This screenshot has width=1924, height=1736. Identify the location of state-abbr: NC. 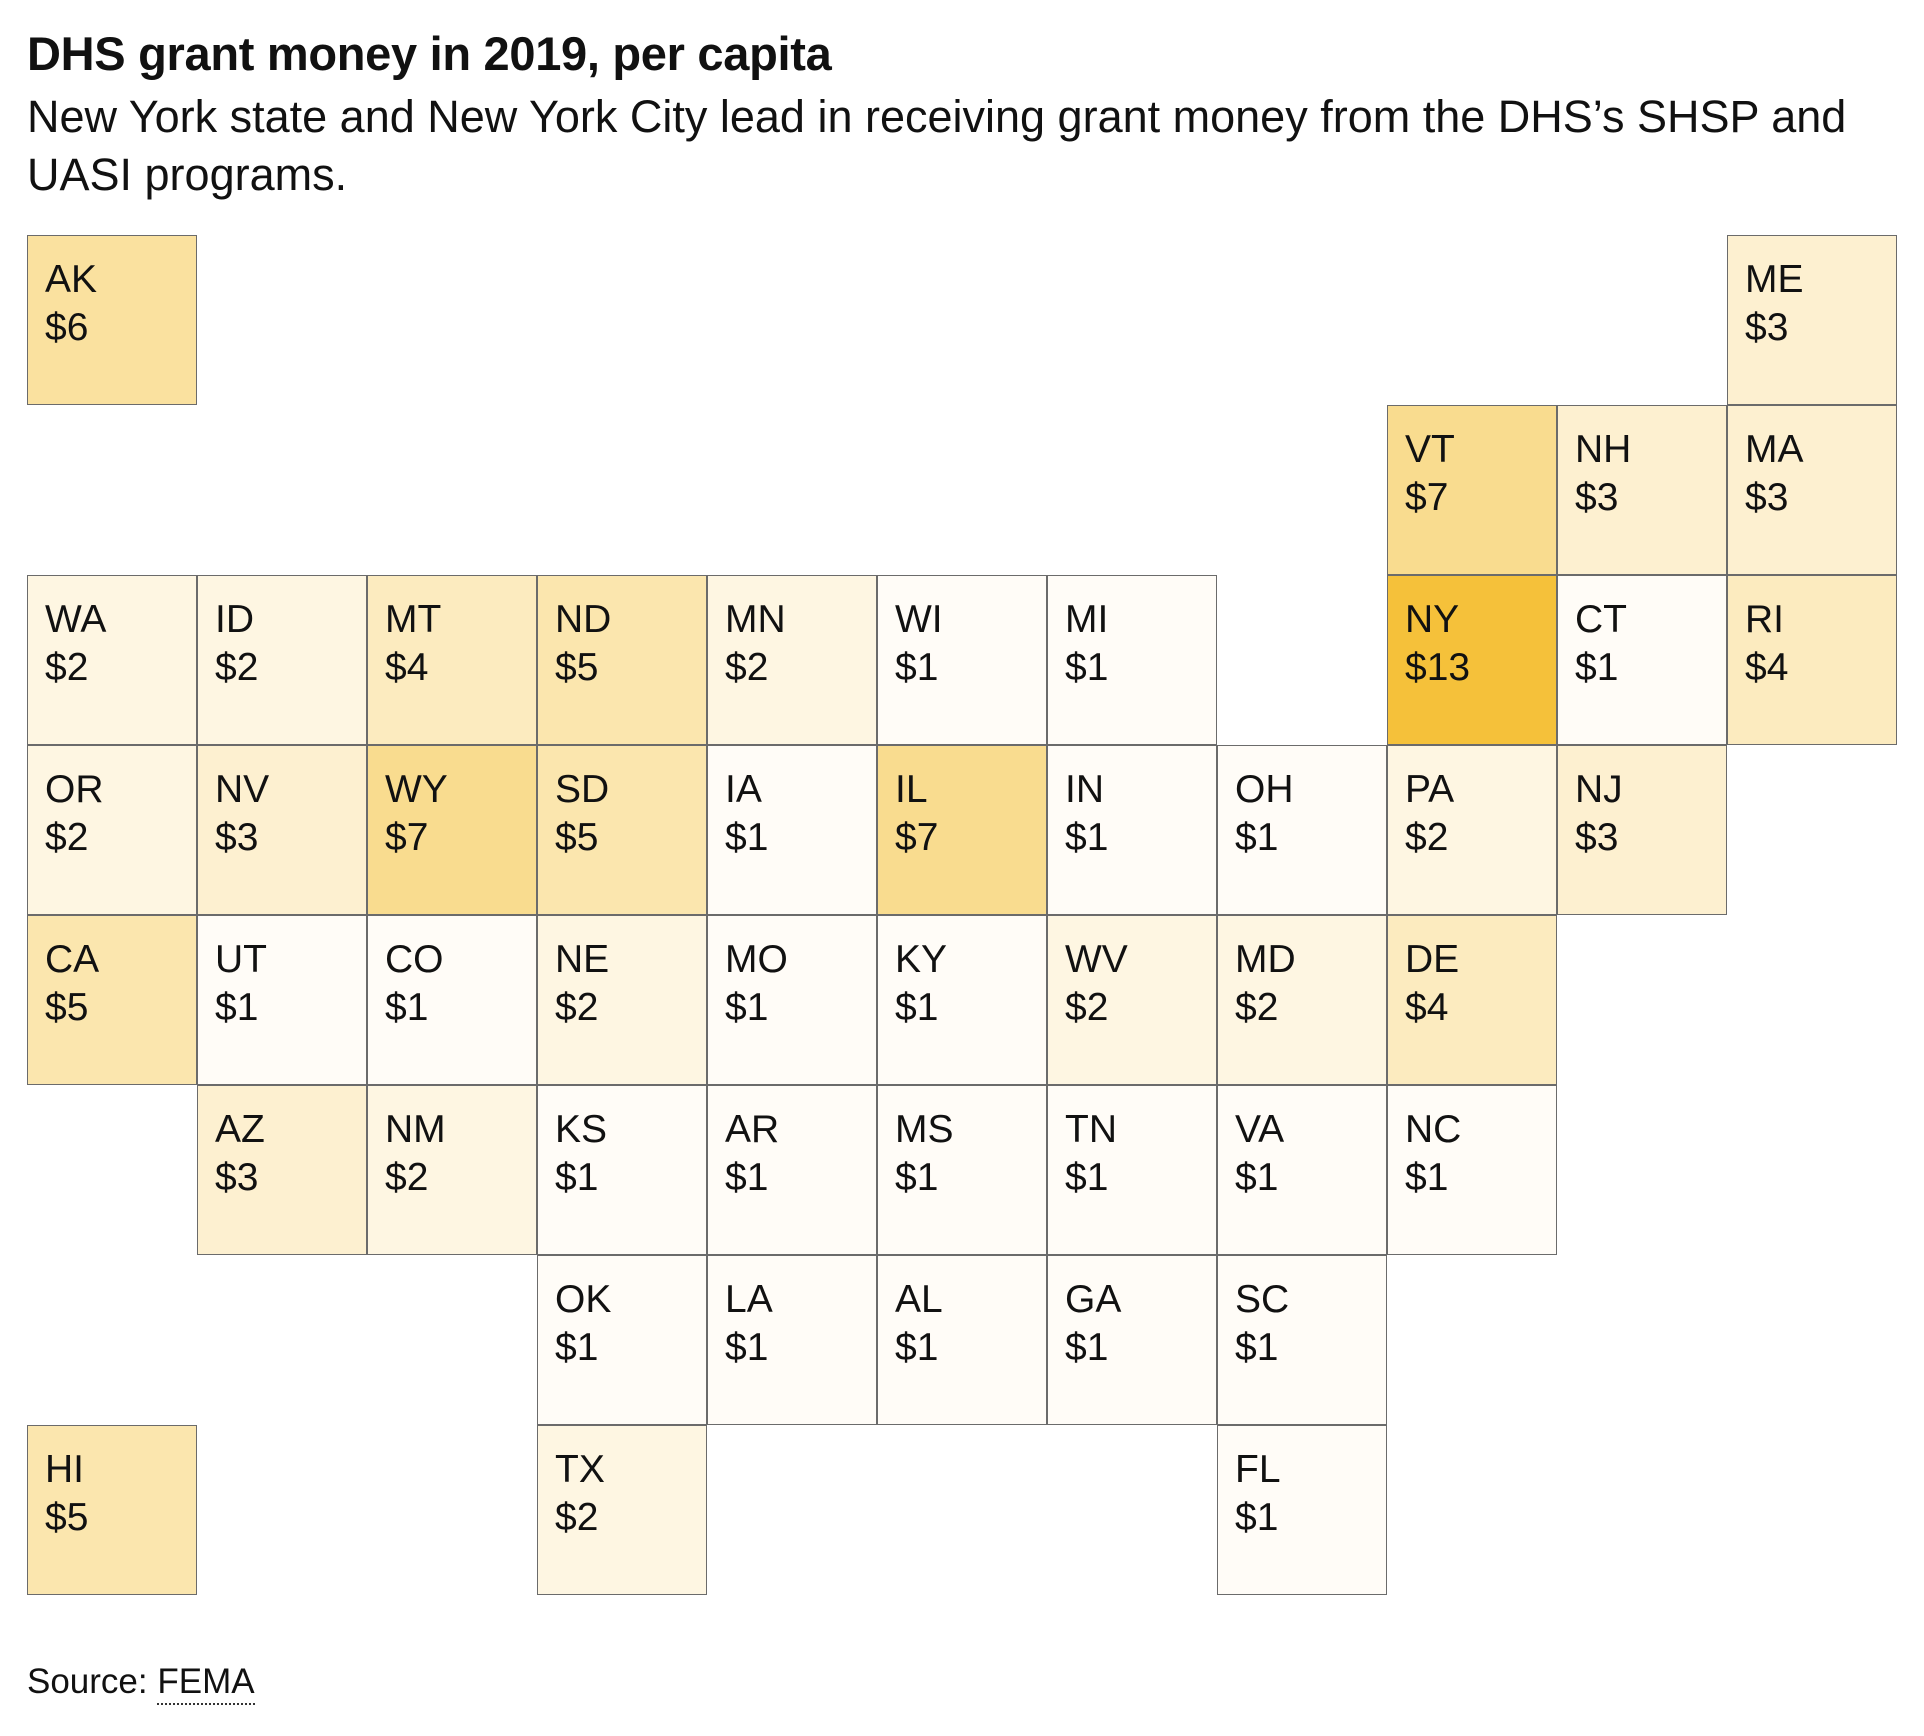
(1433, 1129).